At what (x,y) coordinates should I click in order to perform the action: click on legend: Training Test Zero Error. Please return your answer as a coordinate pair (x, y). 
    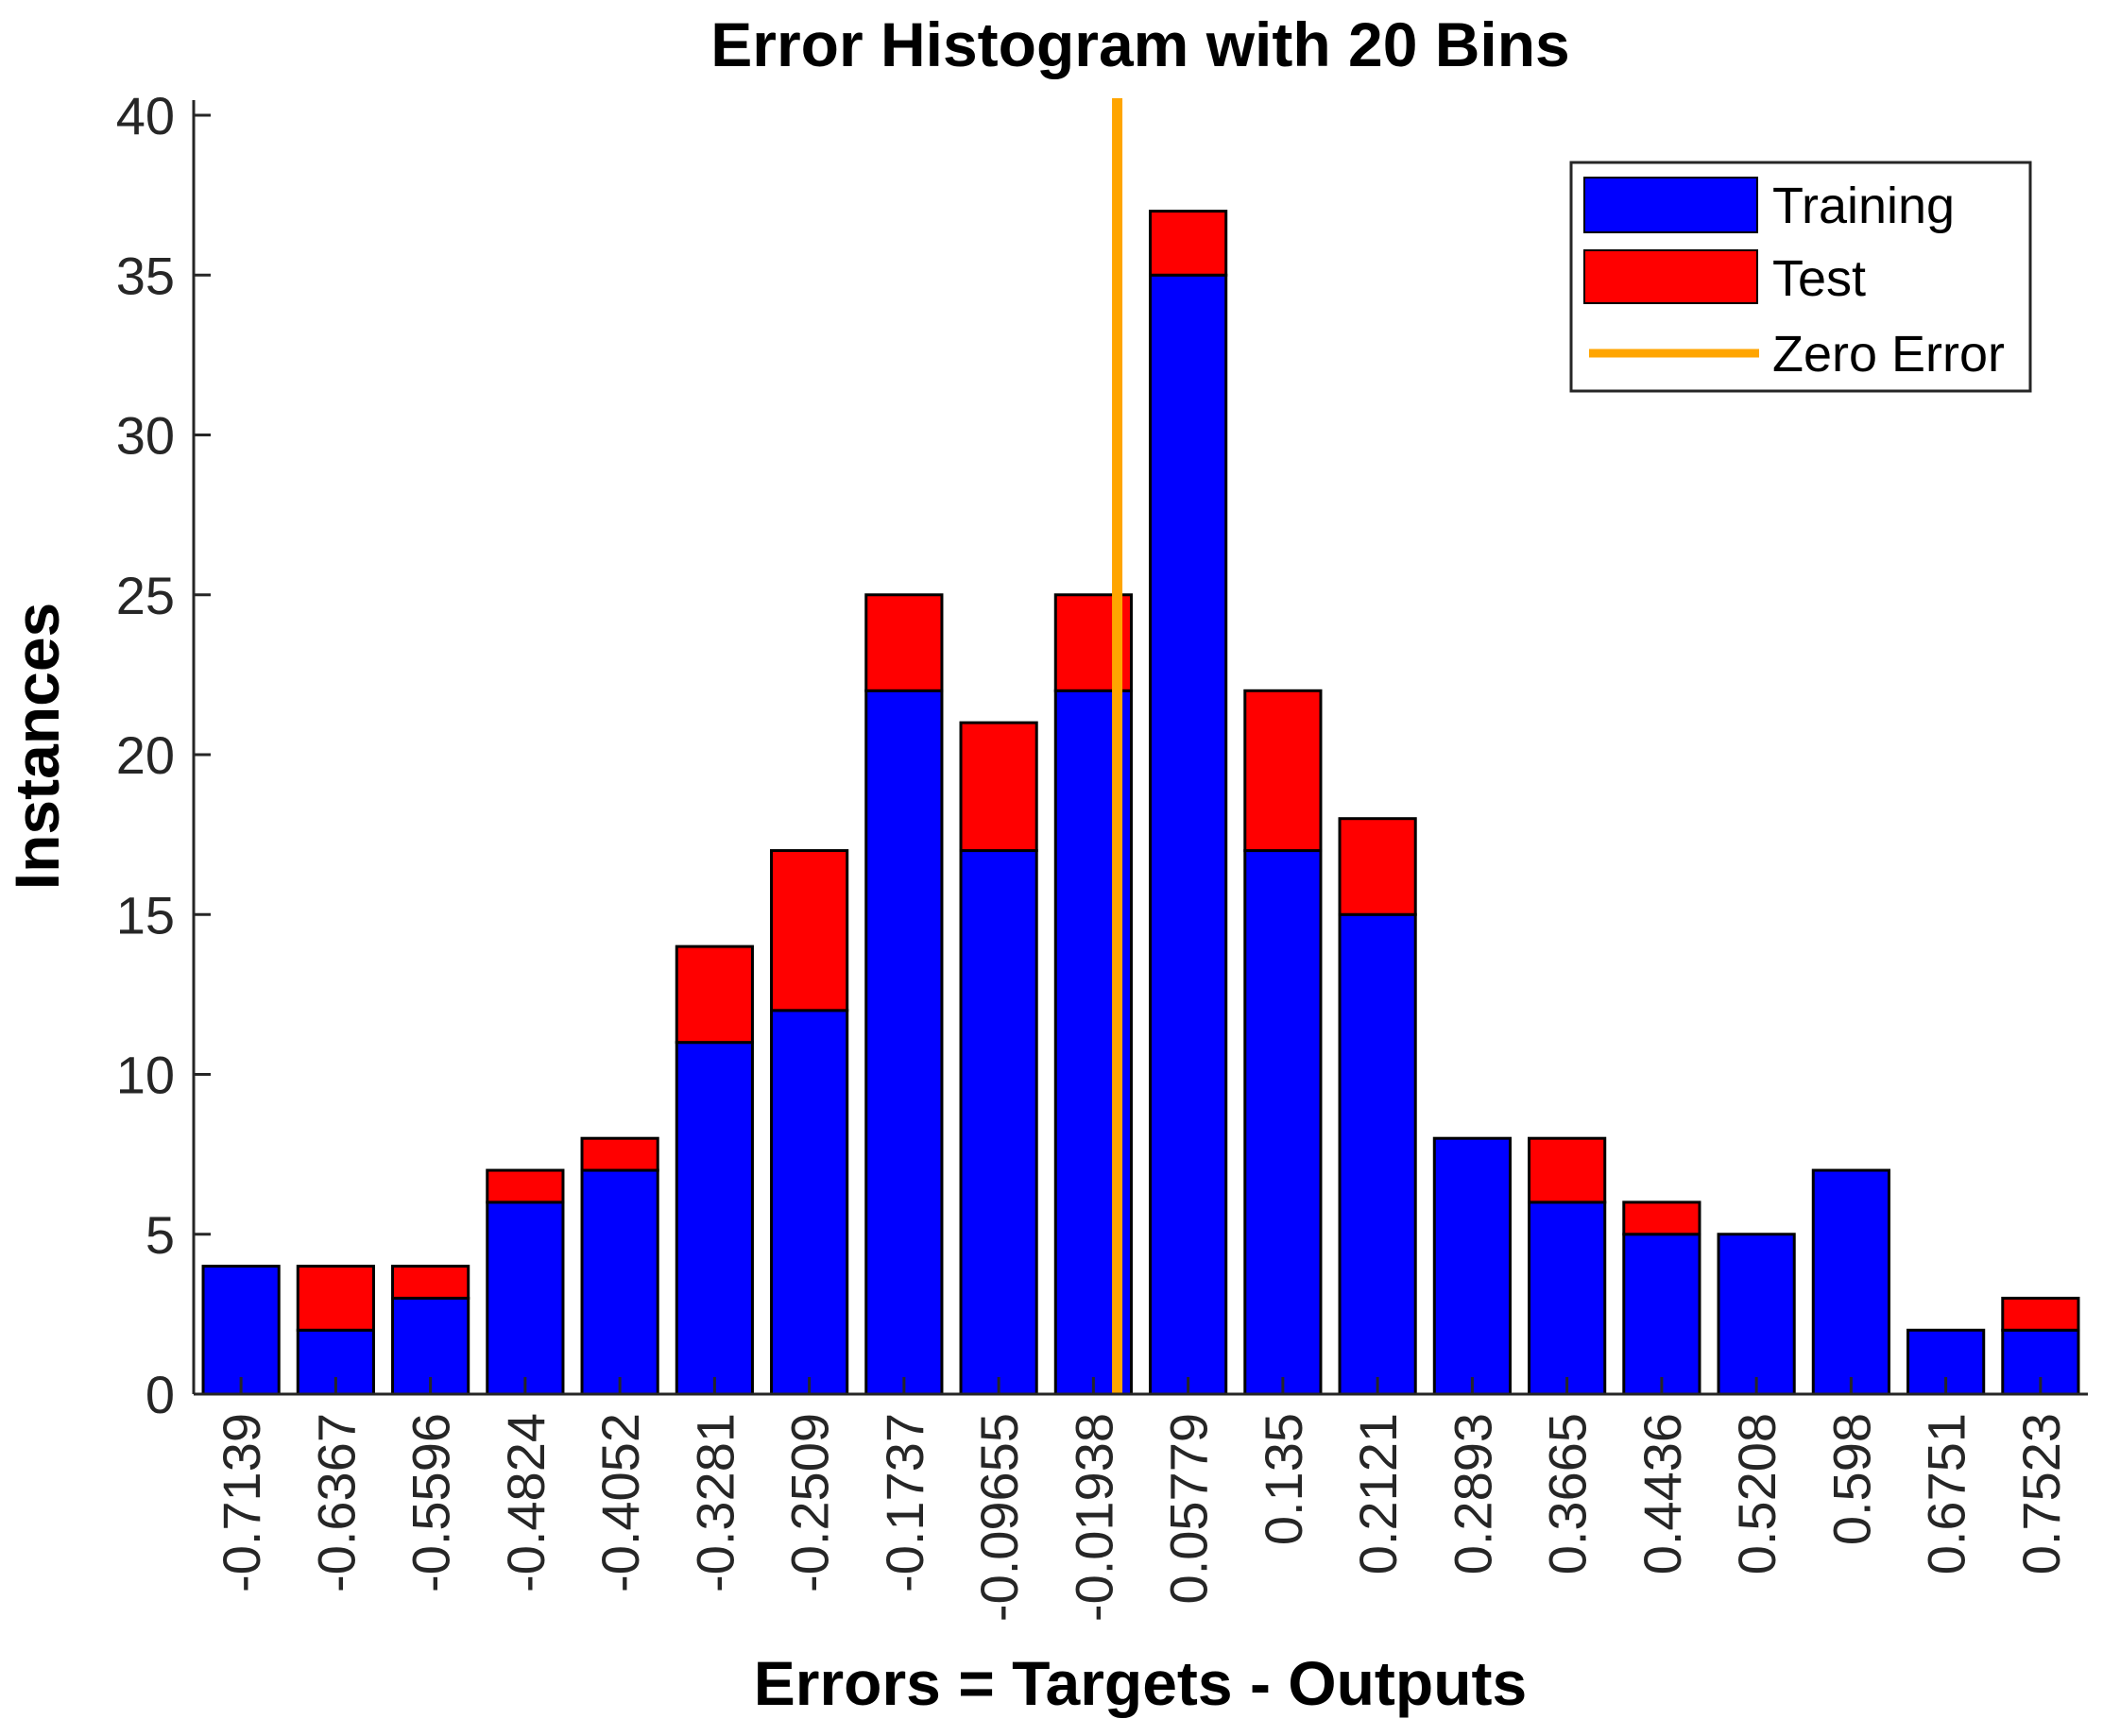
    Looking at the image, I should click on (1800, 277).